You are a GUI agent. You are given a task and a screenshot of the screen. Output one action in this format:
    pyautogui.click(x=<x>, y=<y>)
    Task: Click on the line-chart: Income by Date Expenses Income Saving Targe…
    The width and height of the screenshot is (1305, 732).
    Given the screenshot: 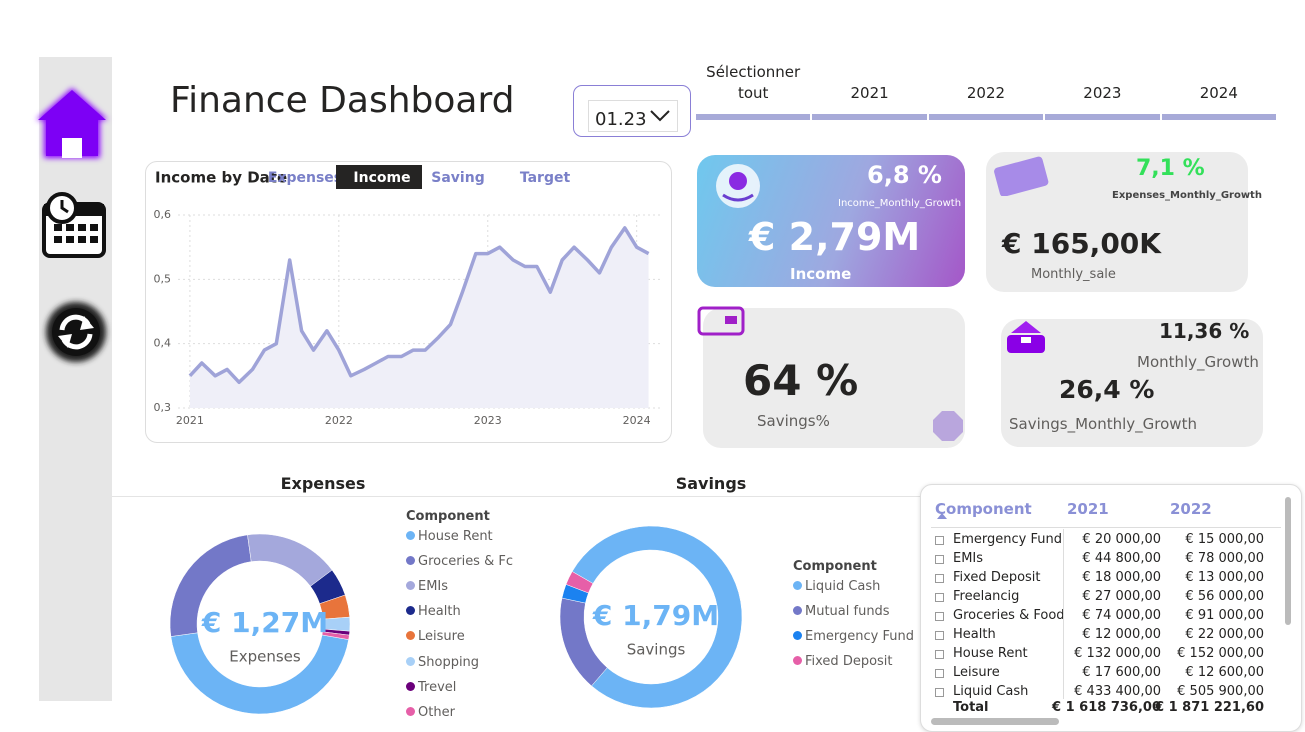 What is the action you would take?
    pyautogui.click(x=408, y=296)
    